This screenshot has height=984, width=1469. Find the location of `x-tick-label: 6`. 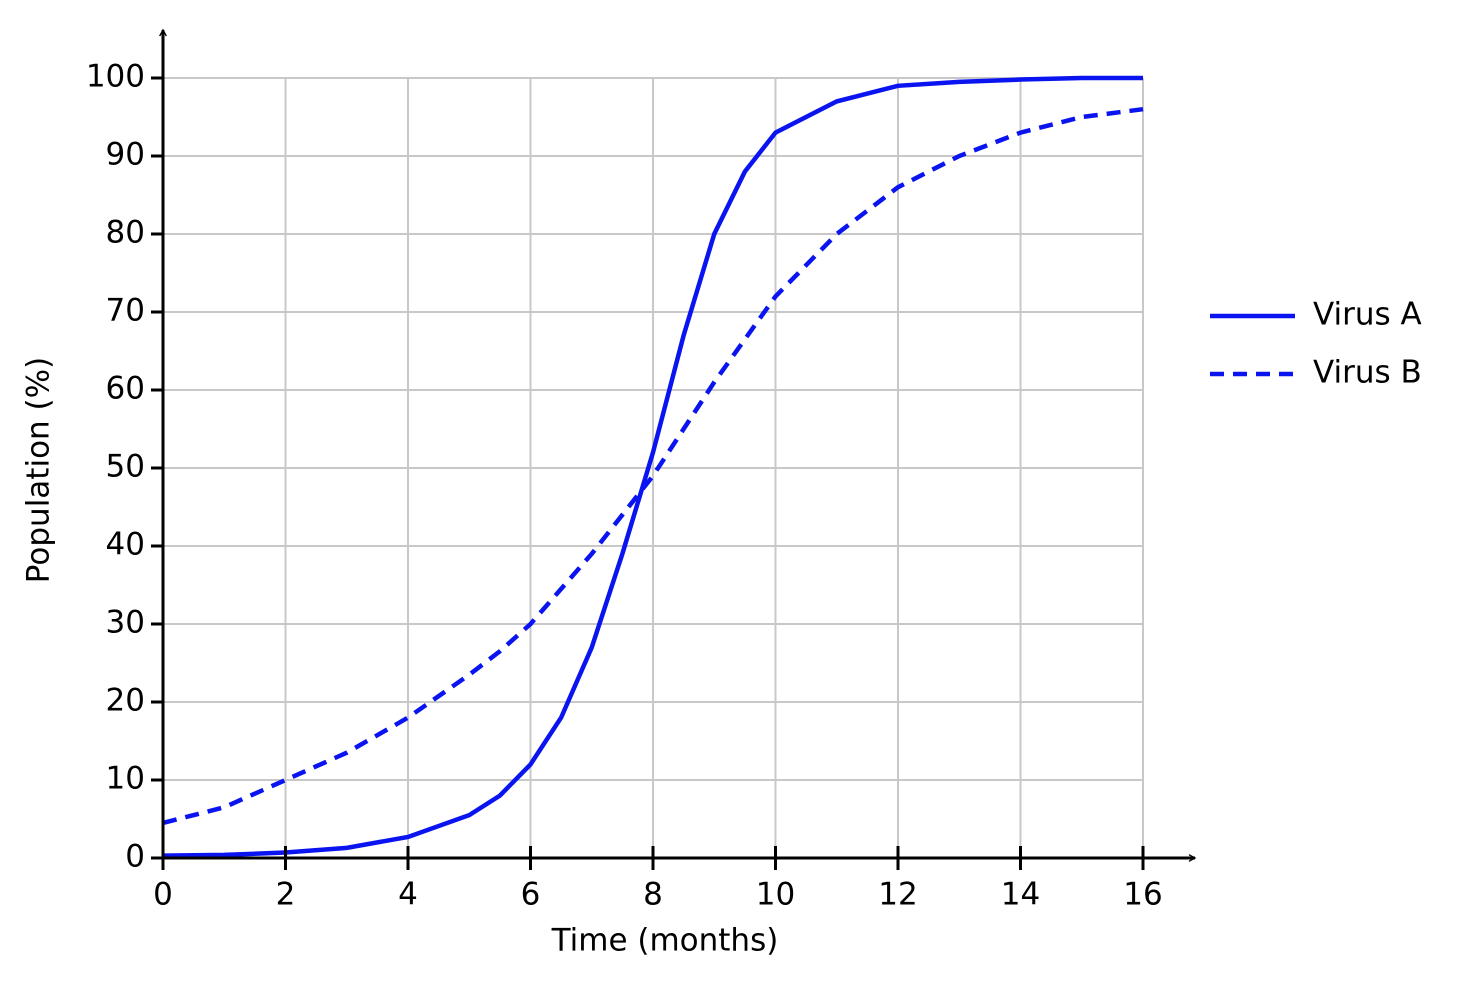

x-tick-label: 6 is located at coordinates (531, 895).